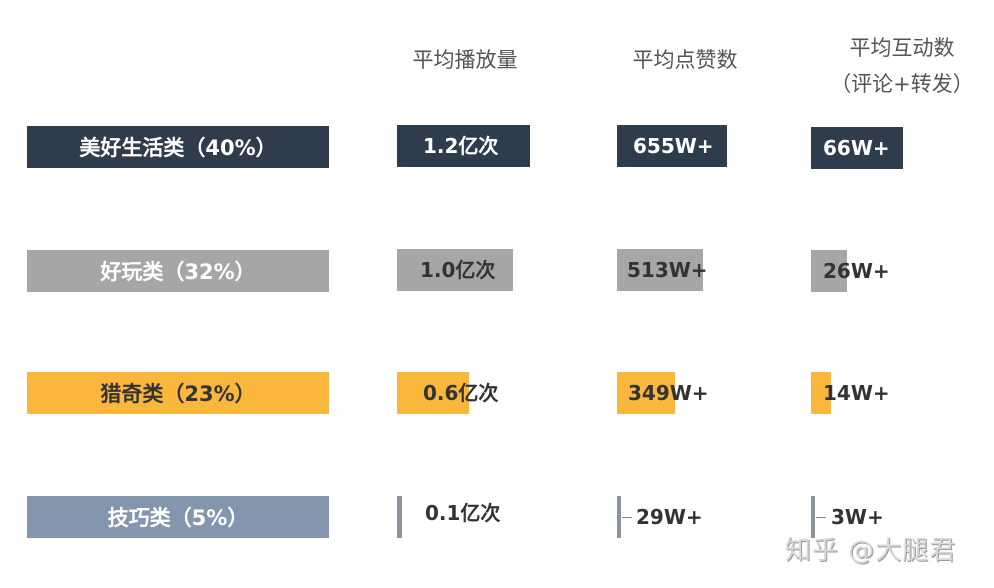 This screenshot has width=994, height=588. Describe the element at coordinates (871, 551) in the screenshot. I see `watermark-text: 知乎 @大腿君` at that location.